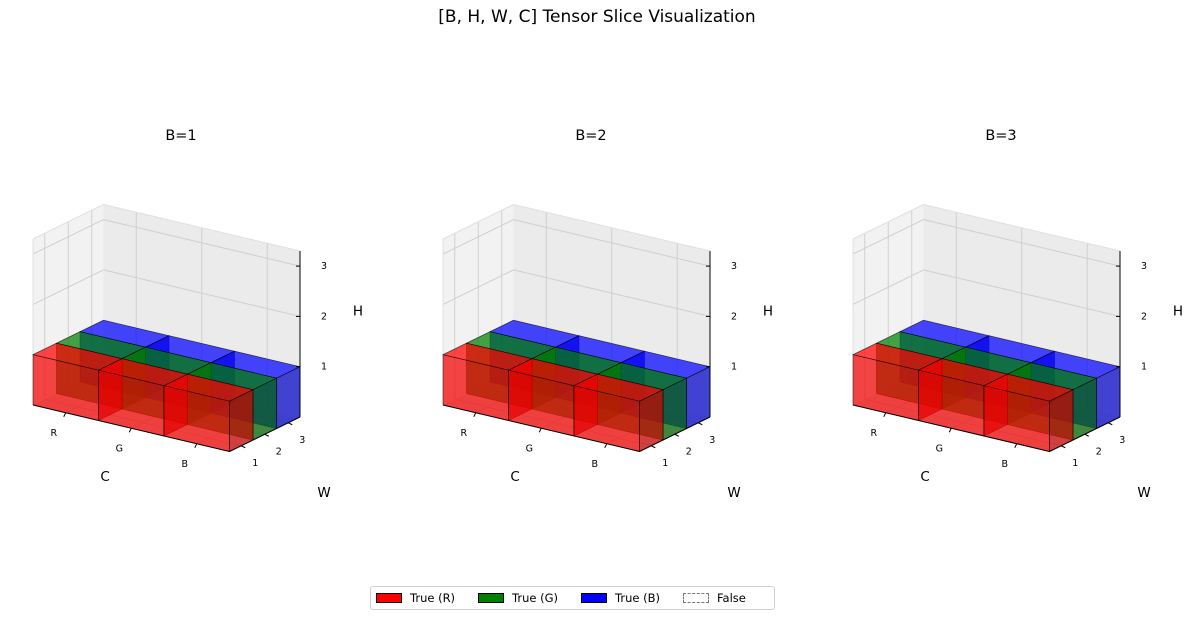  I want to click on subplot-title: B=2, so click(590, 136).